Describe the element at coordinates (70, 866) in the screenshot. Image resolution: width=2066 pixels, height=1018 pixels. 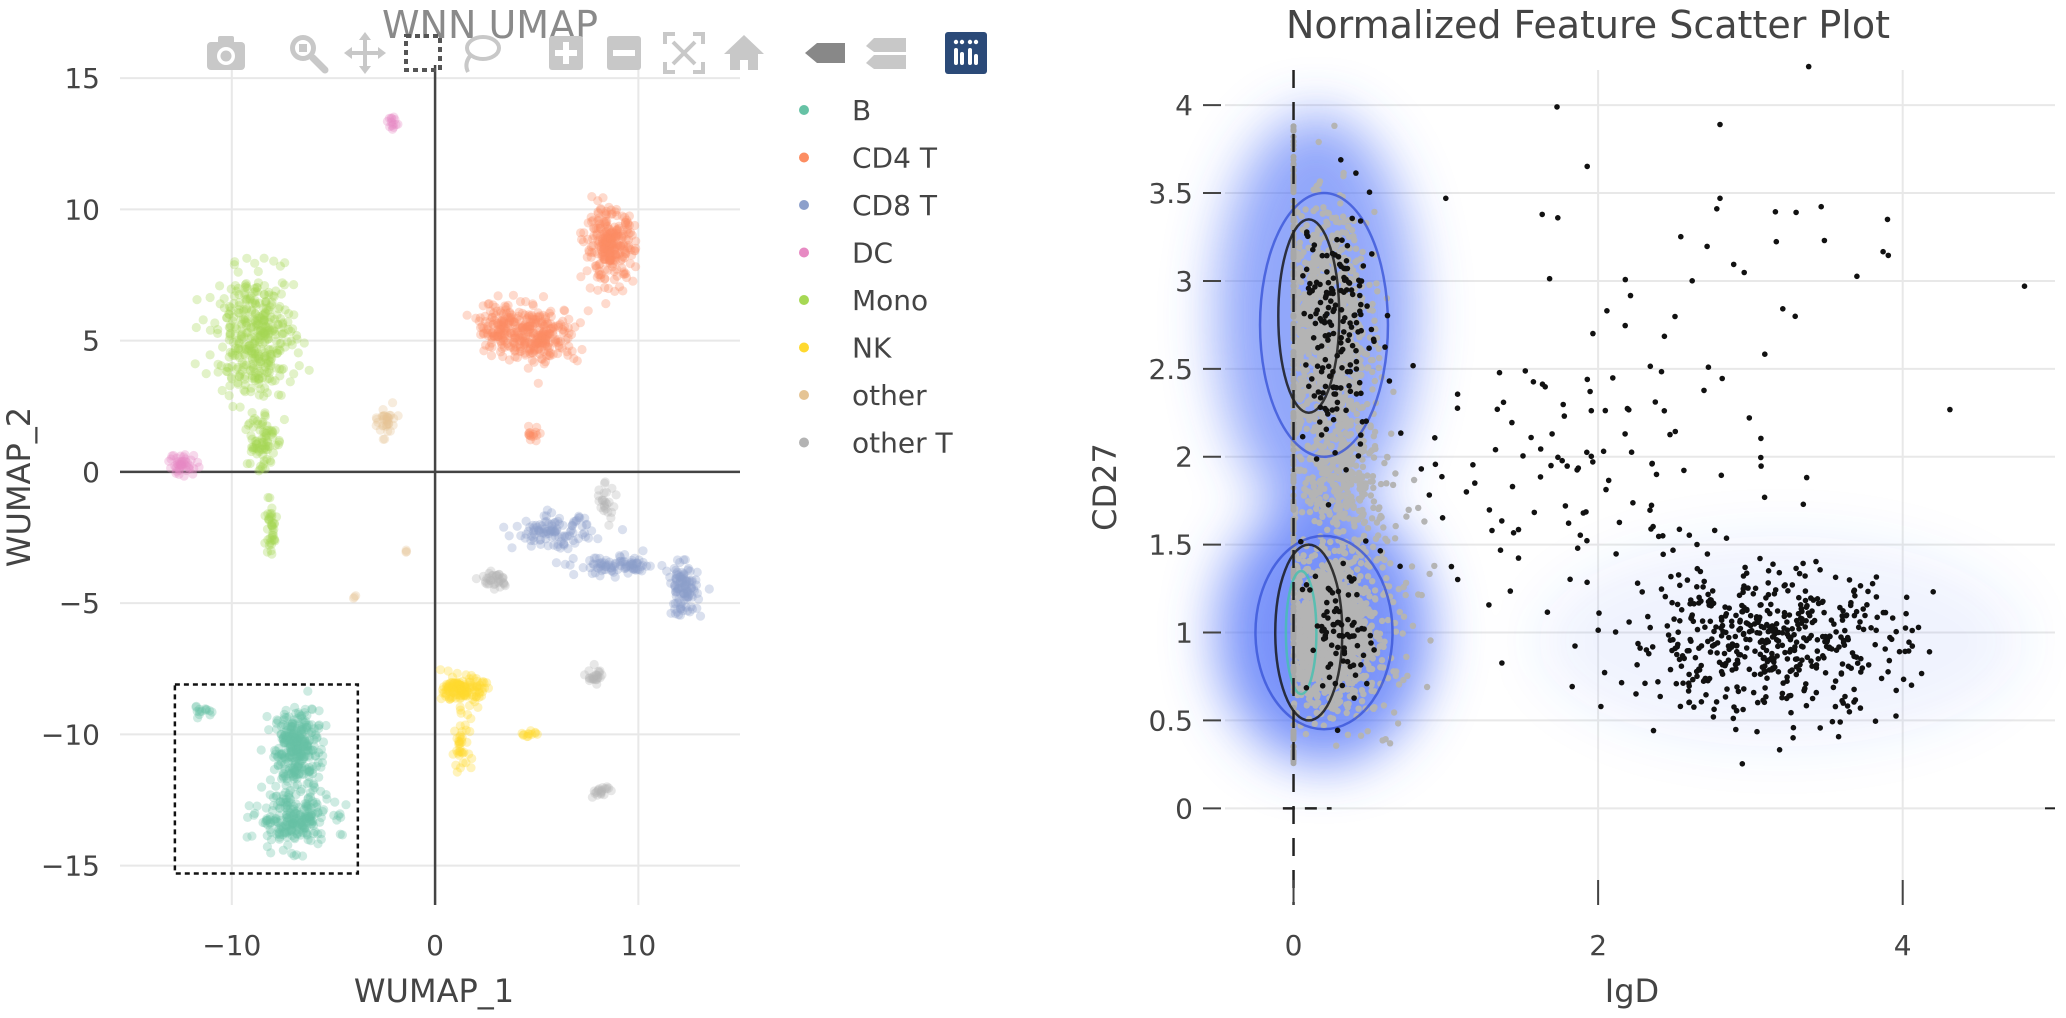
I see `umap-y-tick-label: −15` at that location.